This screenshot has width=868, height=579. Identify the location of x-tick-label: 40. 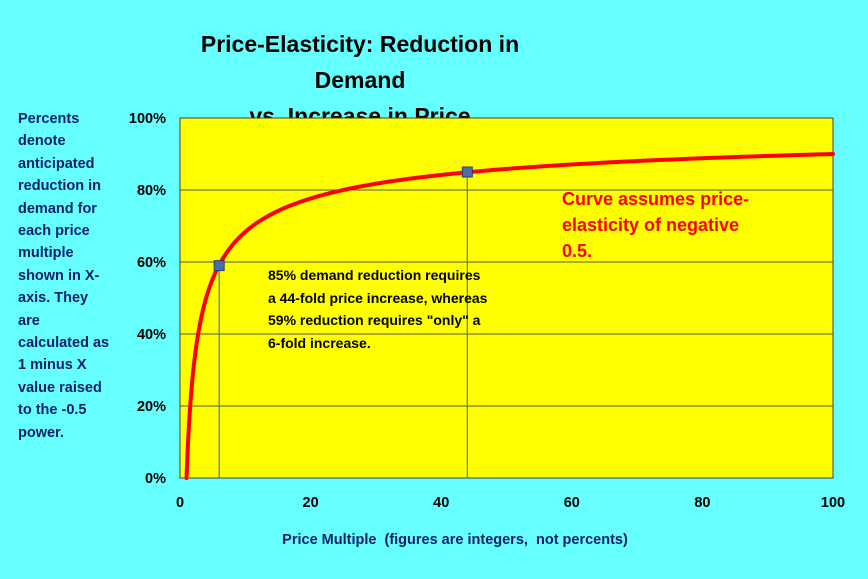
(441, 503).